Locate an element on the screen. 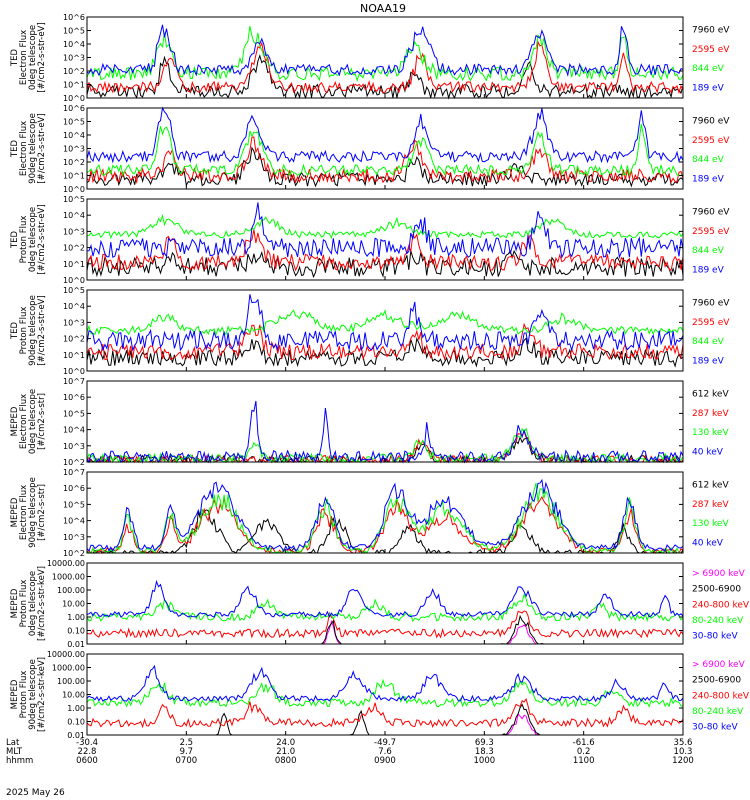  x-axis-value: 7.6 is located at coordinates (385, 752).